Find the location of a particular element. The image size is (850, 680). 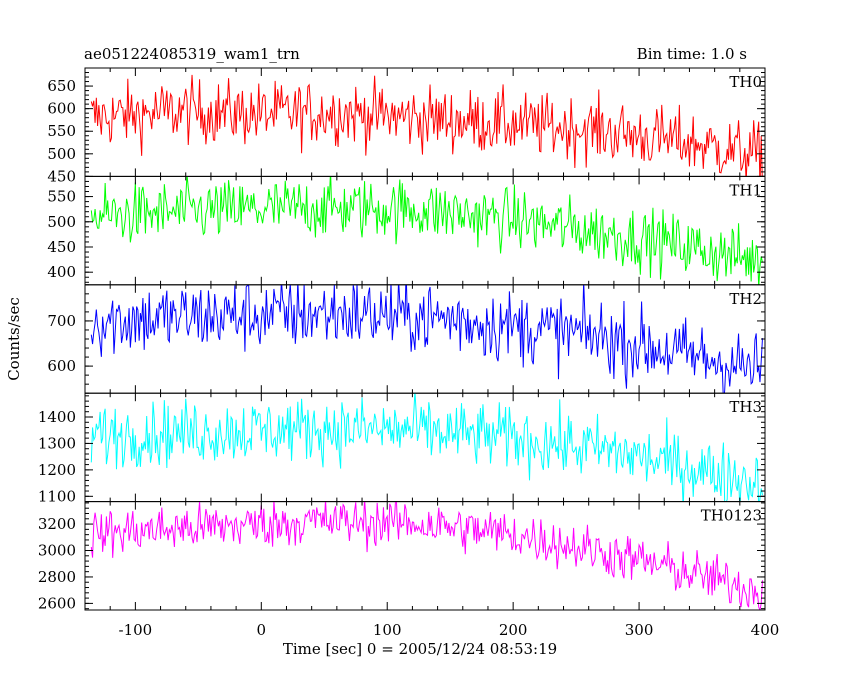

panel-label-th1: TH1 is located at coordinates (745, 190).